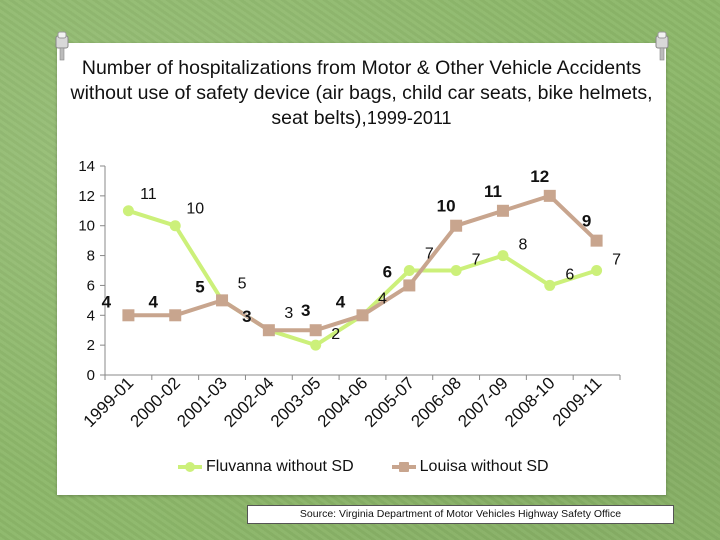 This screenshot has height=540, width=720. Describe the element at coordinates (390, 402) in the screenshot. I see `x-tick-label: 2005-07` at that location.